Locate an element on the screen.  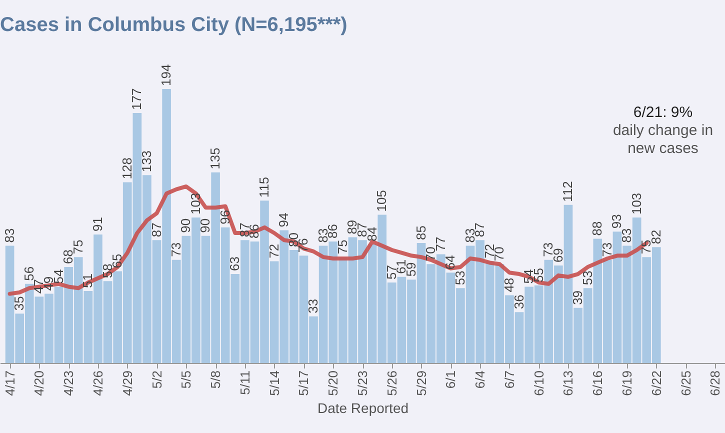
x-tick-label: 6/1 is located at coordinates (450, 379).